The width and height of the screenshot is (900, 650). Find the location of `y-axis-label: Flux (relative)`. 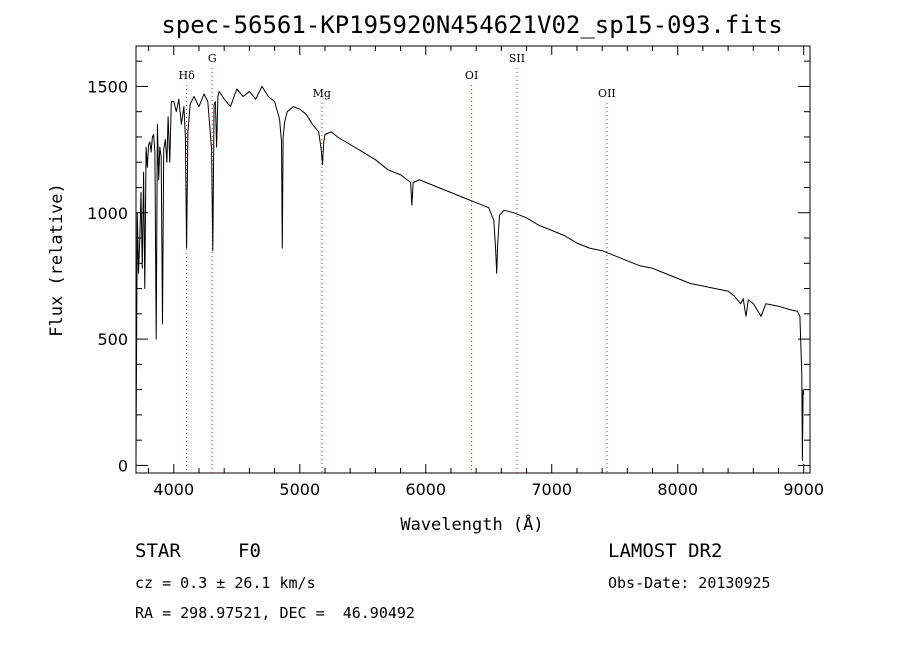

y-axis-label: Flux (relative) is located at coordinates (57, 260).